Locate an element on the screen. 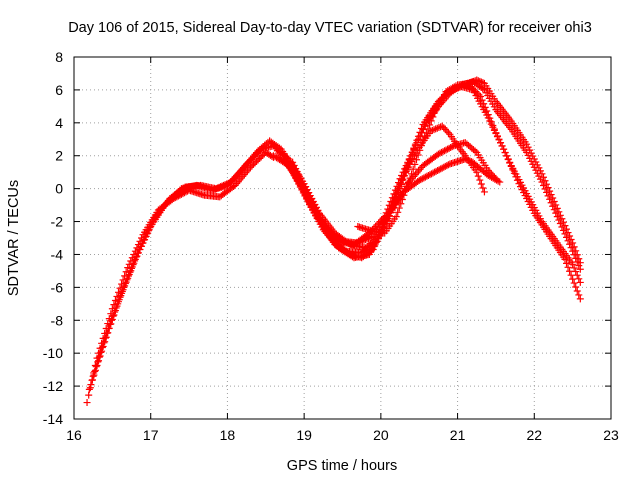  x-tick-label: 17 is located at coordinates (151, 435).